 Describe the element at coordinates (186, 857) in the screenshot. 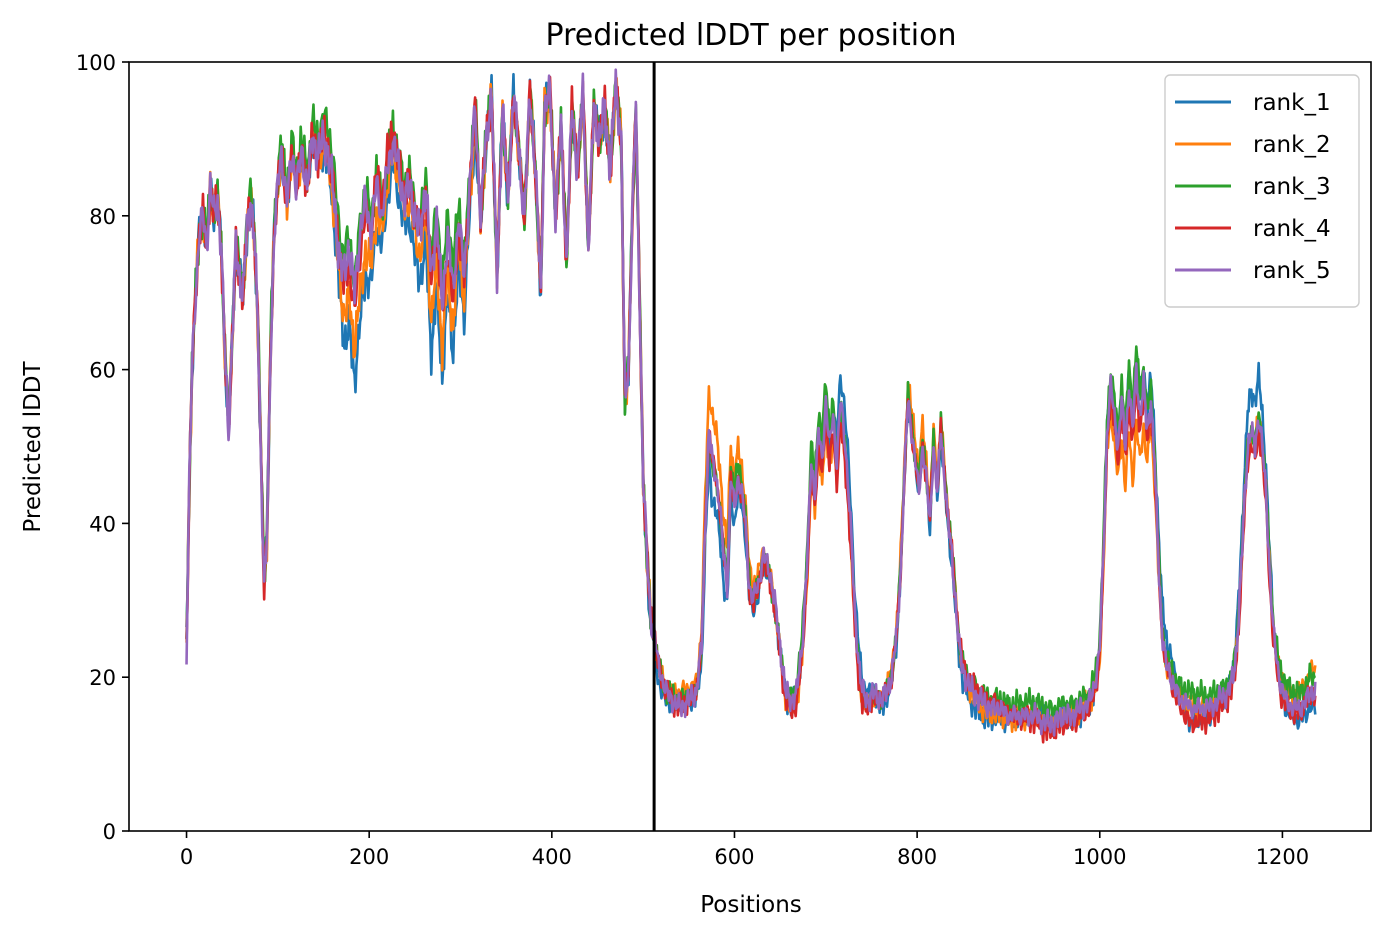

I see `x-tick-label: 0` at that location.